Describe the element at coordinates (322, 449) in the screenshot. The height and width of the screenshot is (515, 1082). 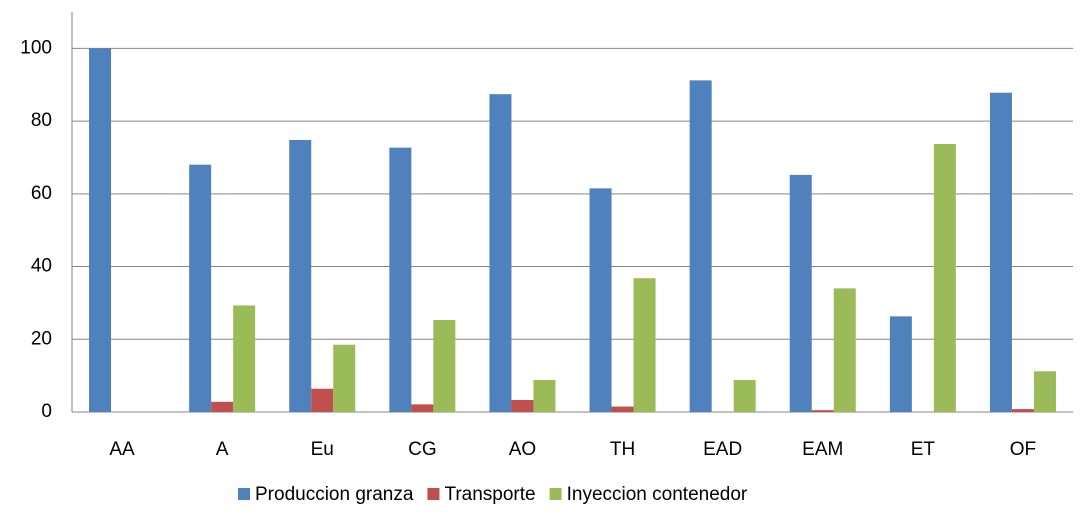
I see `x-tick-label: Eu` at that location.